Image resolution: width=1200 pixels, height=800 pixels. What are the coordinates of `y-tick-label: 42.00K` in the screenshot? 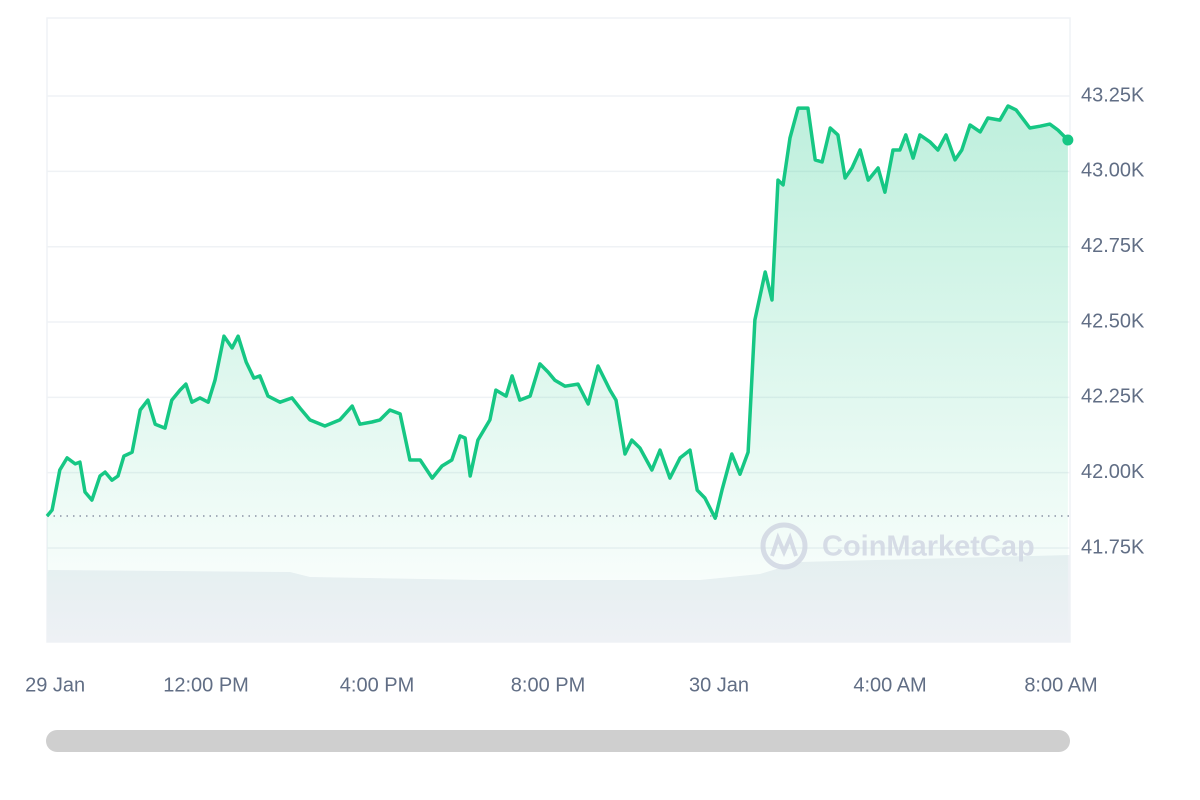 It's located at (1113, 472).